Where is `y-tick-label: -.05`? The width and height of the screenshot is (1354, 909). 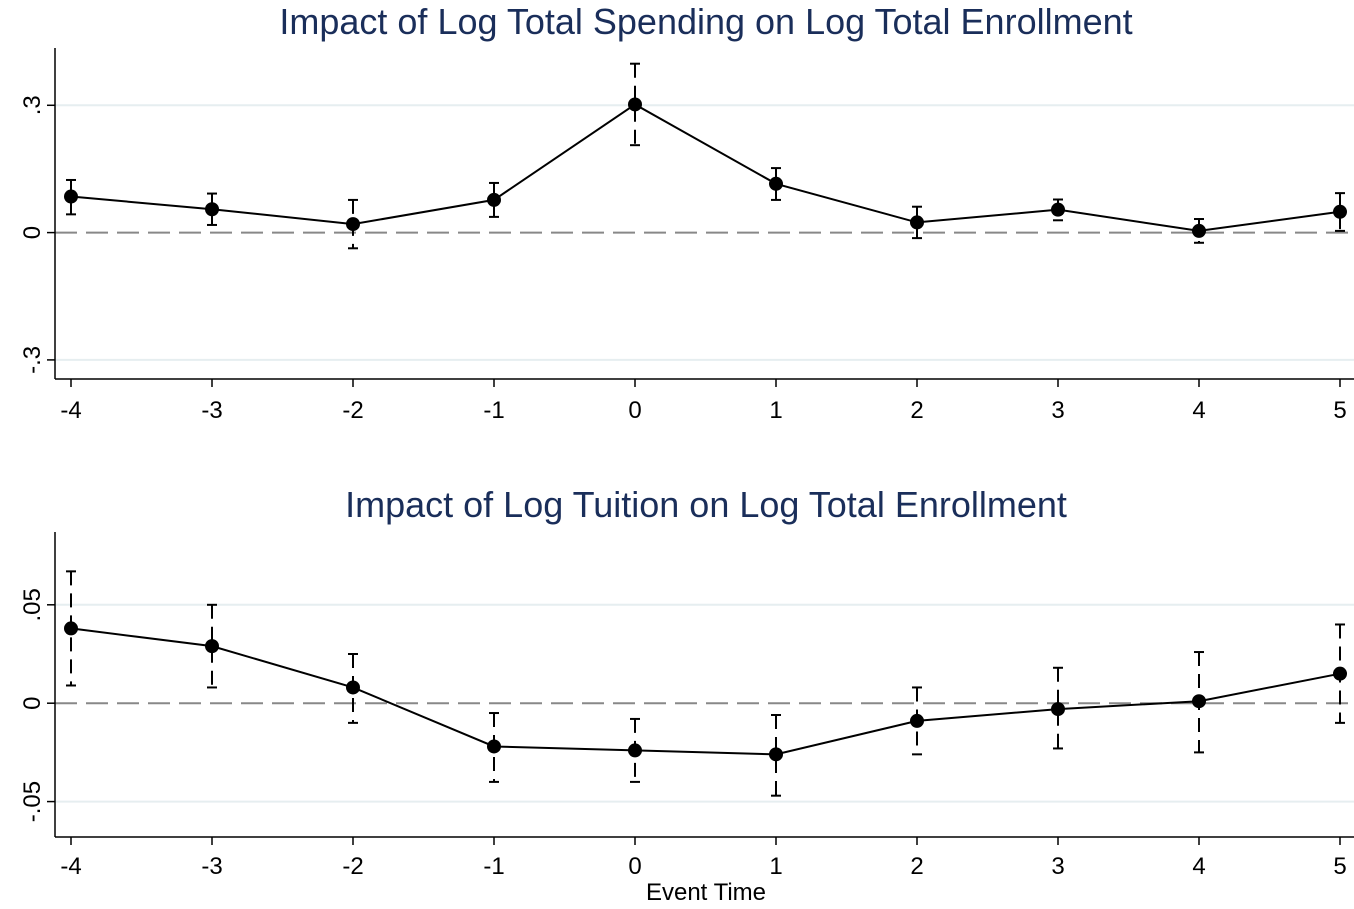 y-tick-label: -.05 is located at coordinates (32, 801).